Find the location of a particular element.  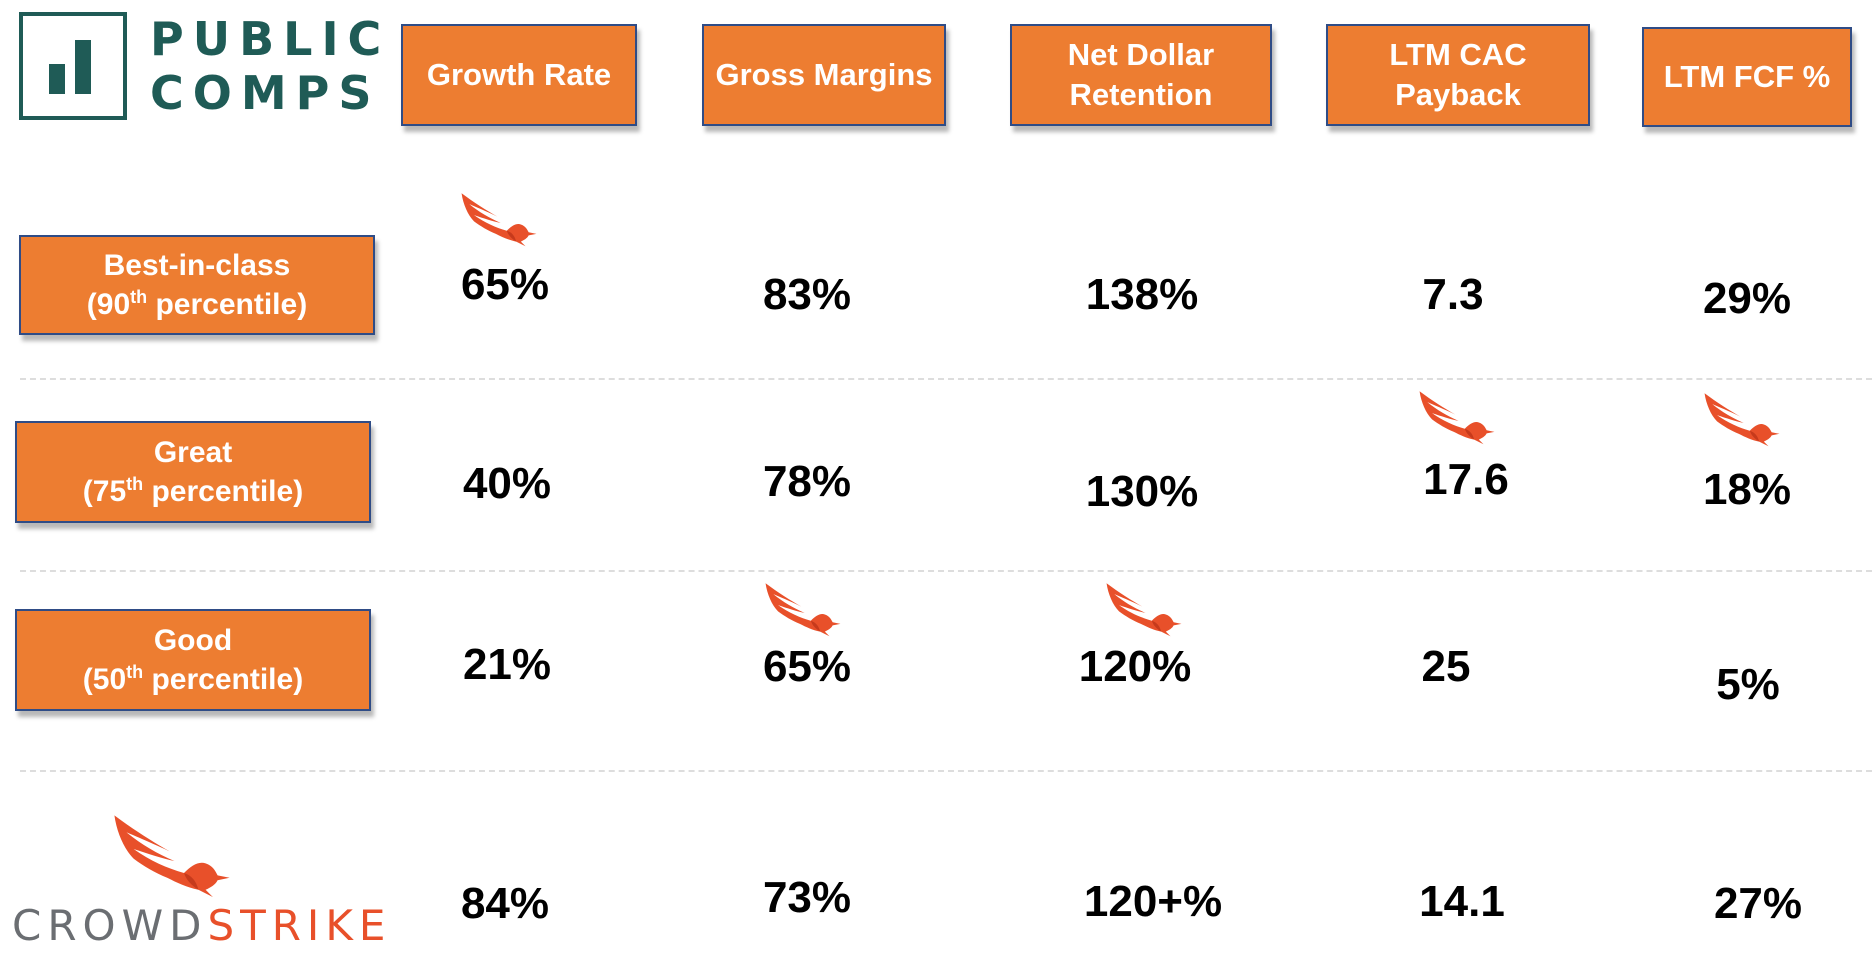

value-great-gross-margins: 78% is located at coordinates (807, 481).